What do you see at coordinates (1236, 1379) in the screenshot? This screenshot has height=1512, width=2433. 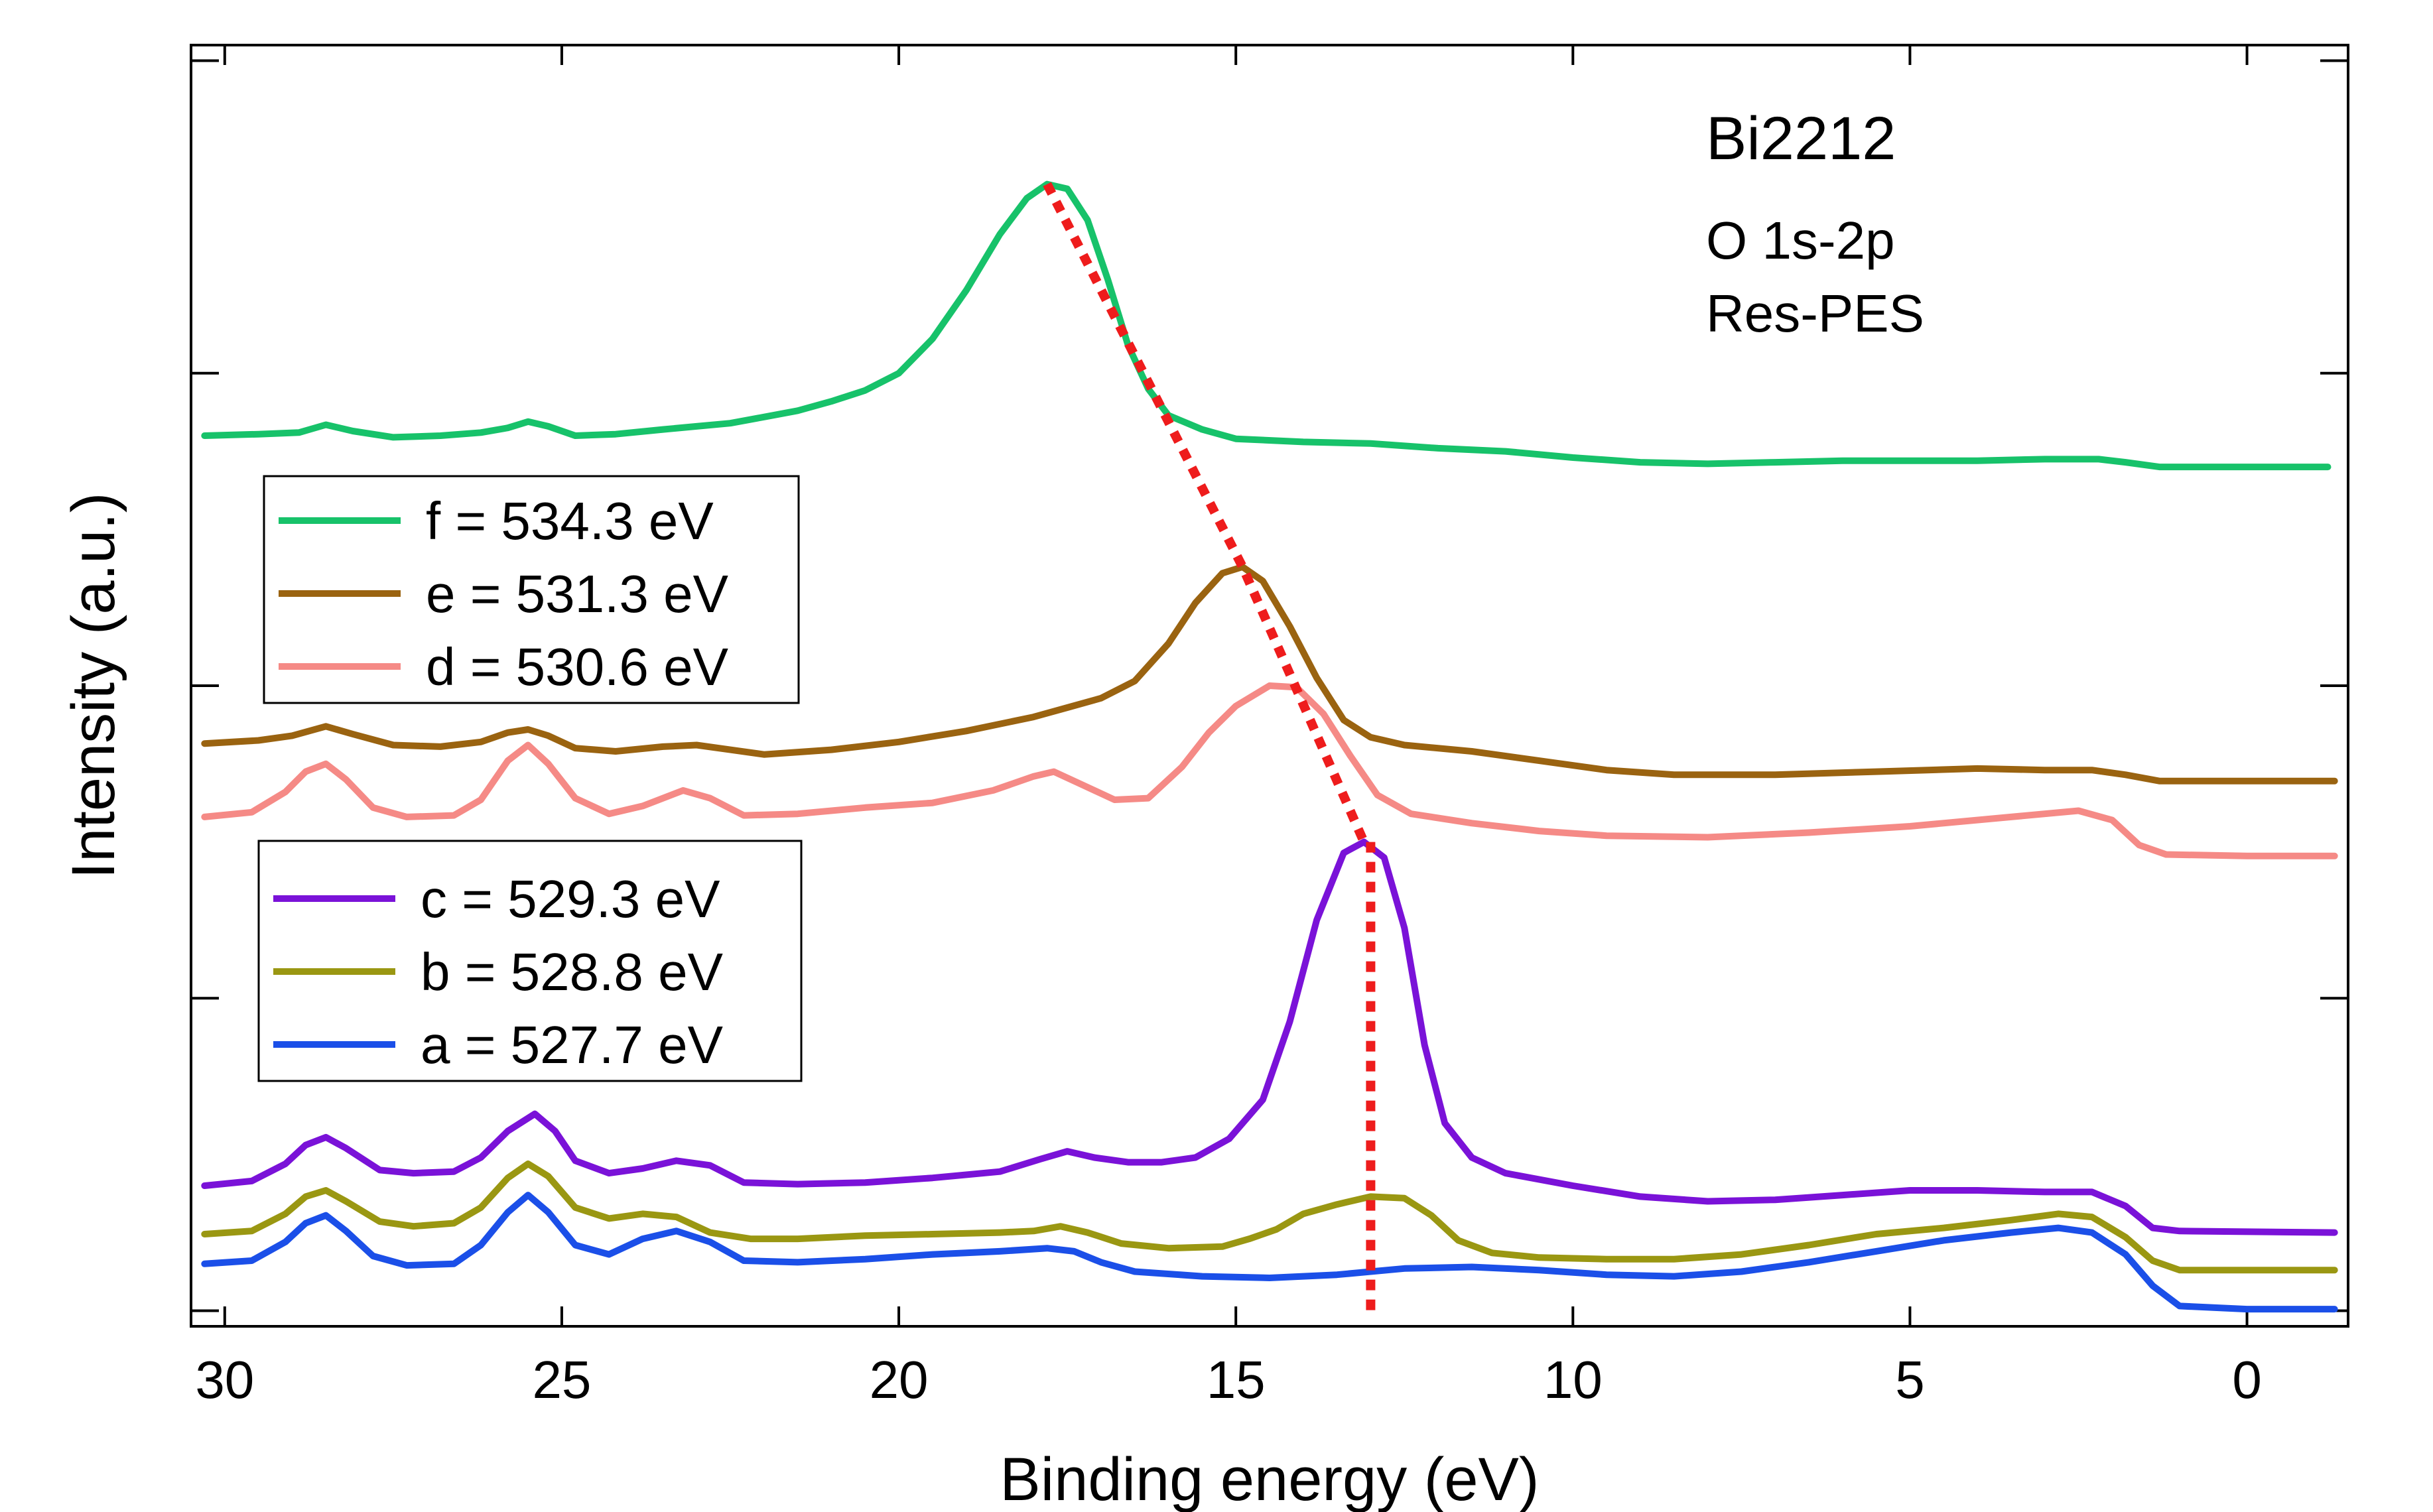 I see `x-tick-label: 15` at bounding box center [1236, 1379].